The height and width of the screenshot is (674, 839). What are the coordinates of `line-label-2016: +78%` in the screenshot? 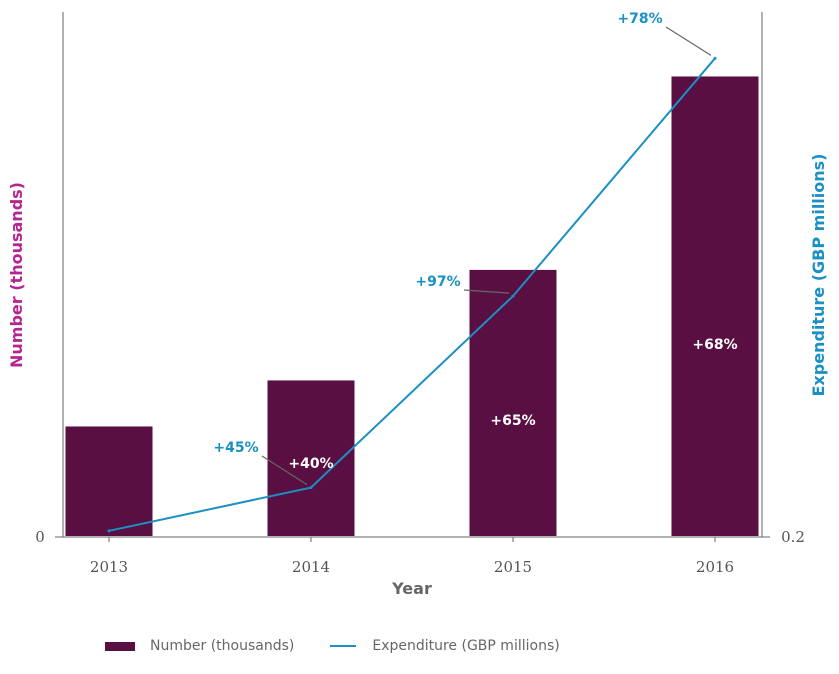 It's located at (639, 19).